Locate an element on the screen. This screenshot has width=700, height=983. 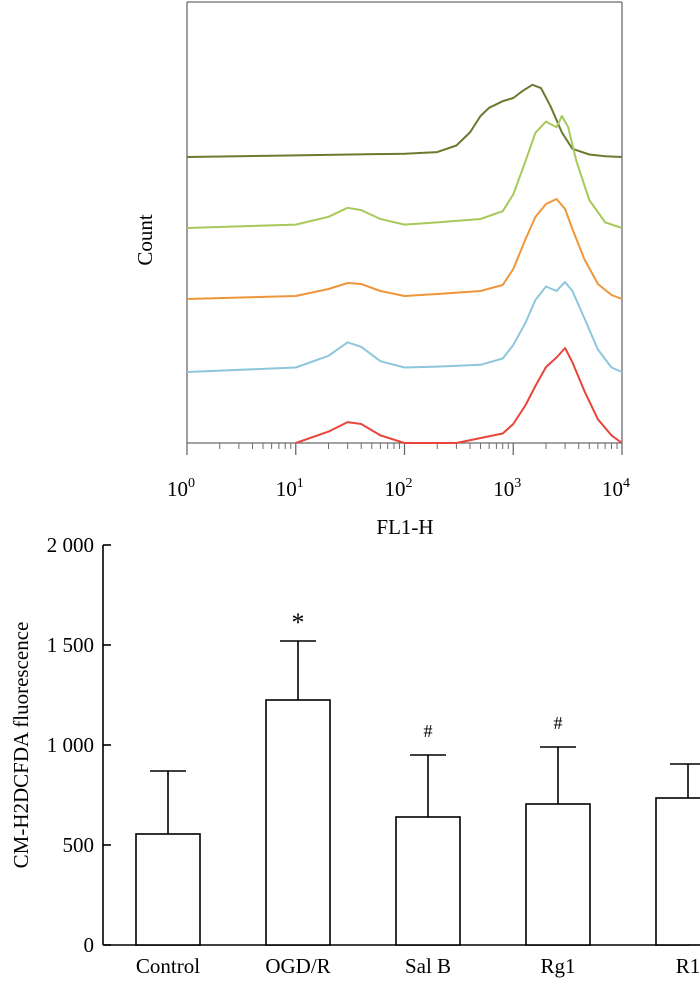
histogram-y-label: Count is located at coordinates (145, 240).